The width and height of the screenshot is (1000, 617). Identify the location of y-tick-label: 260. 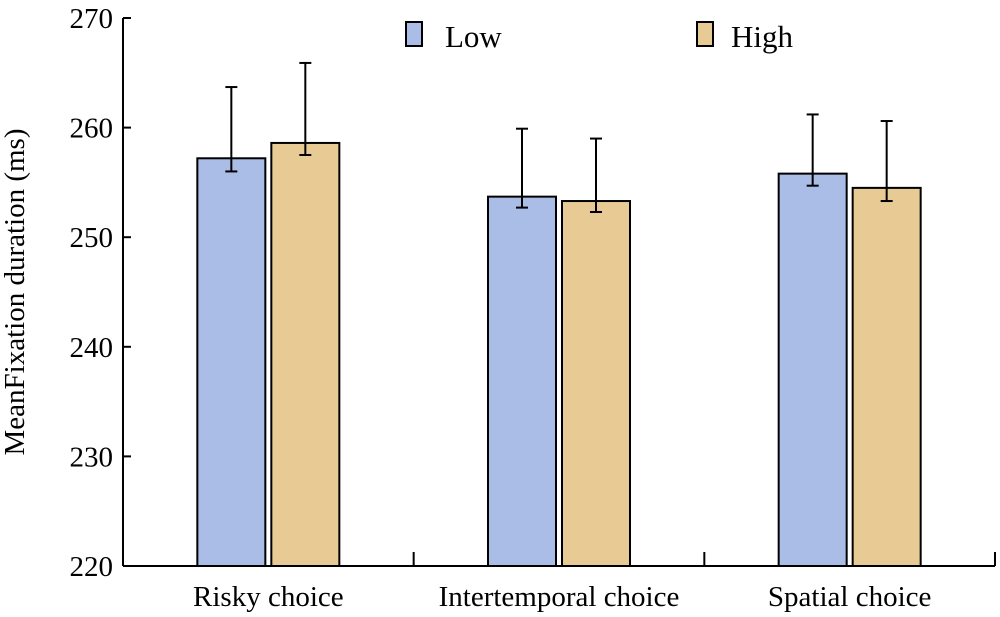
(92, 129).